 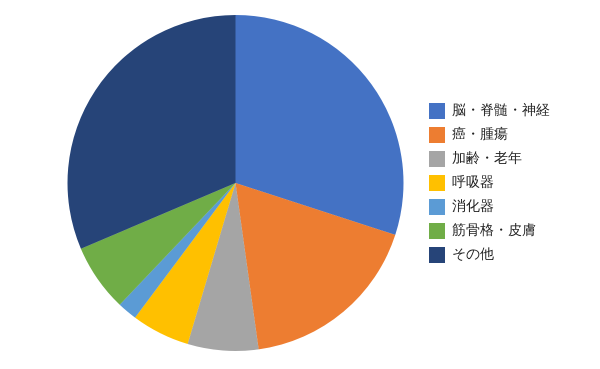 What do you see at coordinates (480, 134) in the screenshot?
I see `legend-label: 癌・腫瘍` at bounding box center [480, 134].